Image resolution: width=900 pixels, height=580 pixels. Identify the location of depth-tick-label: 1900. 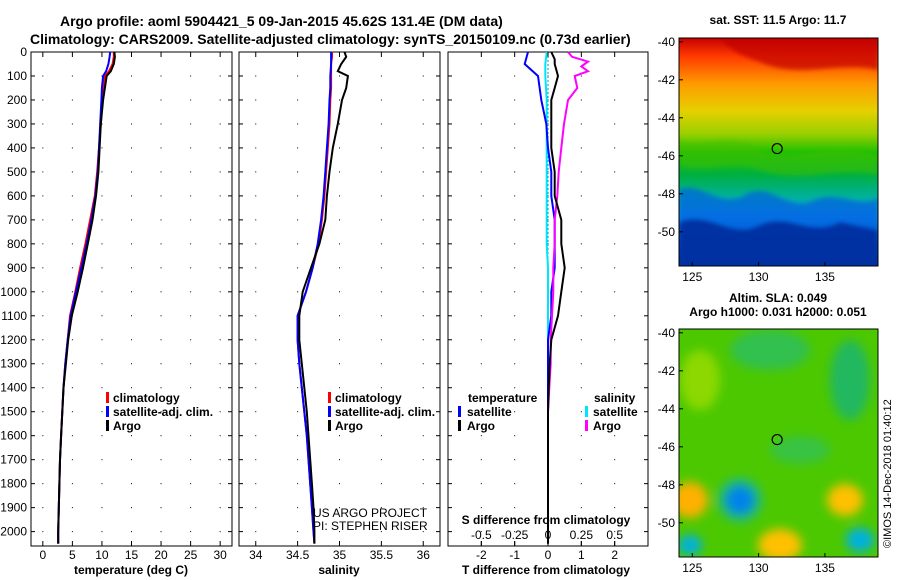
(13, 508).